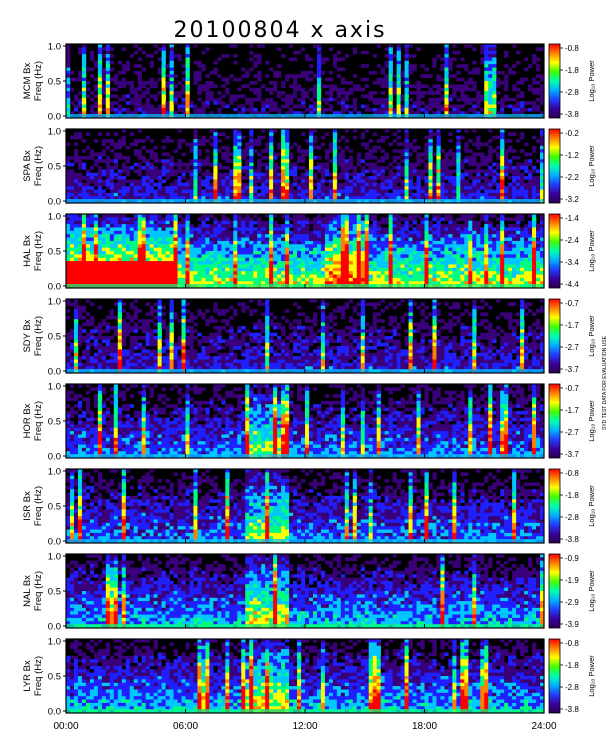 The width and height of the screenshot is (612, 756). Describe the element at coordinates (572, 580) in the screenshot. I see `colorbar-tick-label: -1.9` at that location.